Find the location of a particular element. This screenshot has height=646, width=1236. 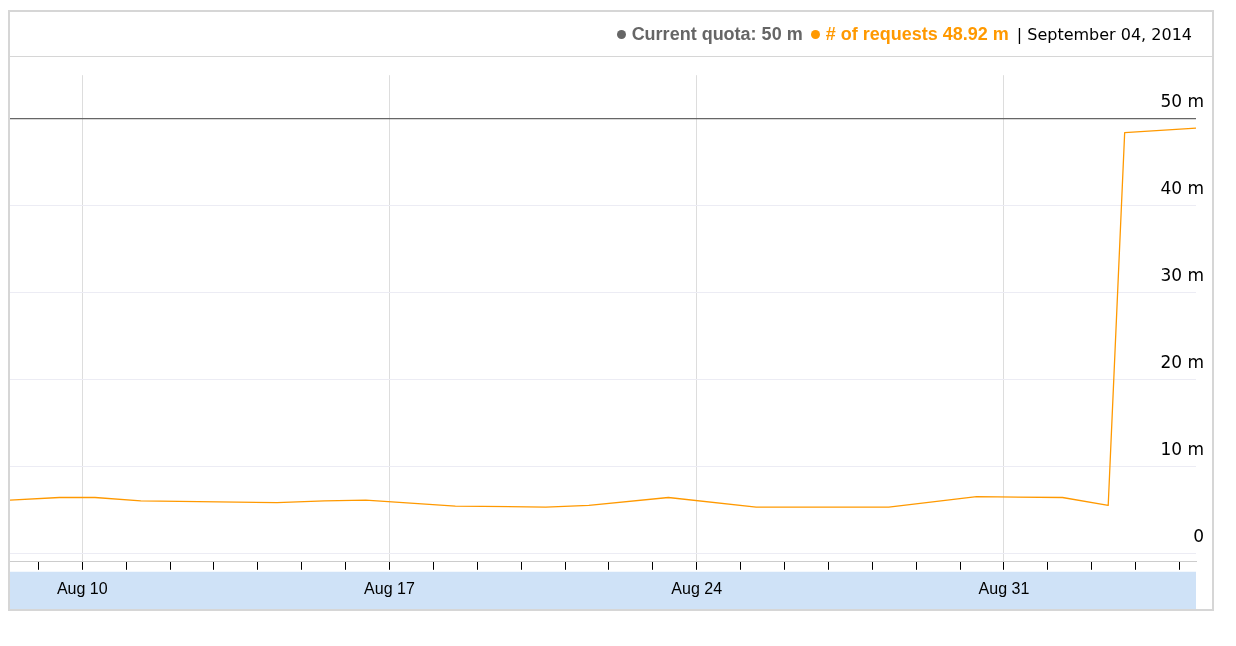

legend-label: Current quota: 50 m is located at coordinates (717, 34).